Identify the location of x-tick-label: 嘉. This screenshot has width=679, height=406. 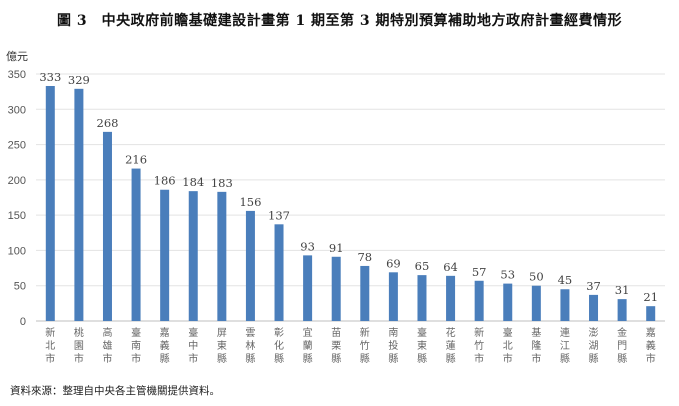
(165, 332).